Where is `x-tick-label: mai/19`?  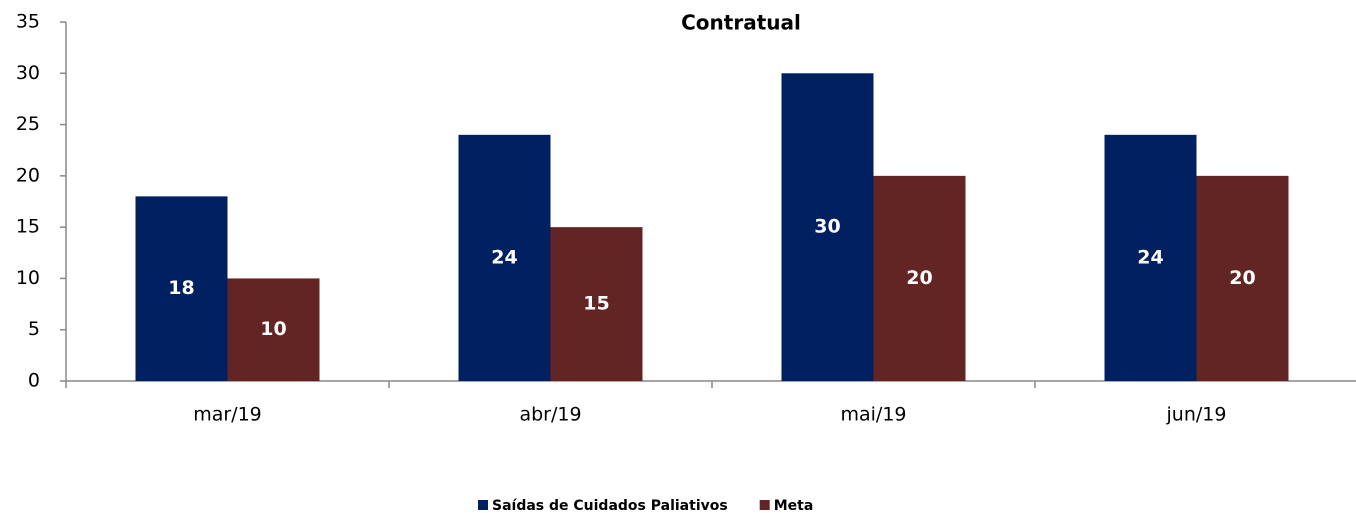
x-tick-label: mai/19 is located at coordinates (873, 415).